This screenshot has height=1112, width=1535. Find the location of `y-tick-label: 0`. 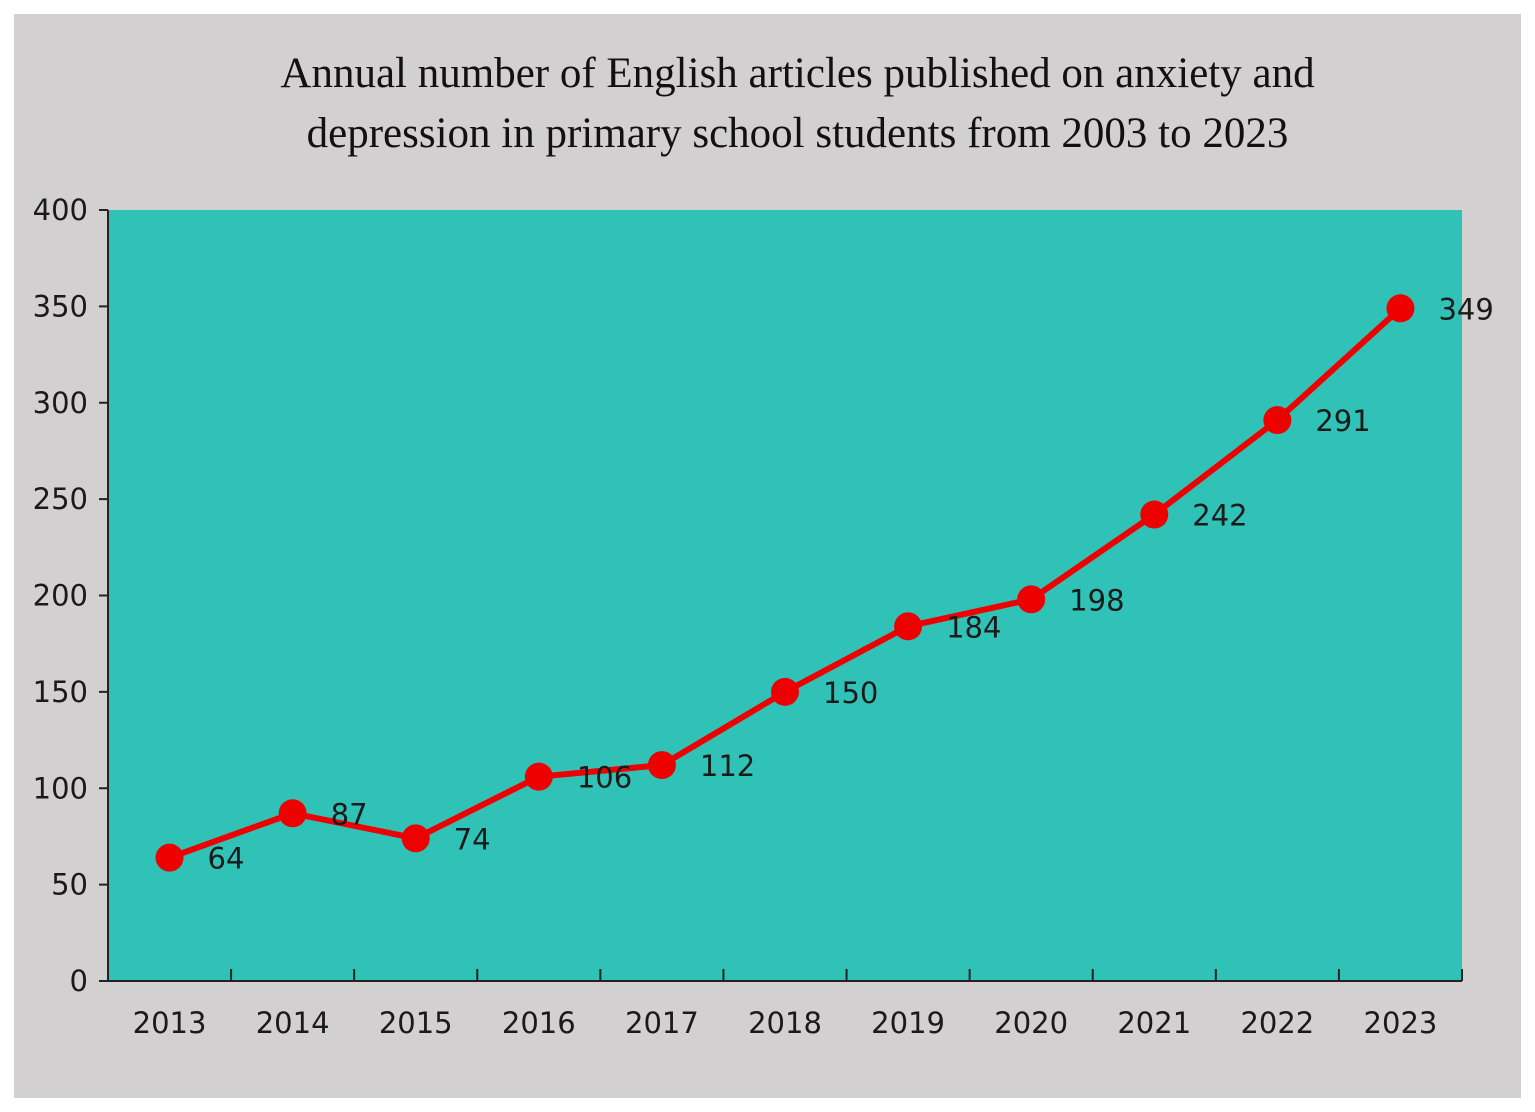

y-tick-label: 0 is located at coordinates (79, 981).